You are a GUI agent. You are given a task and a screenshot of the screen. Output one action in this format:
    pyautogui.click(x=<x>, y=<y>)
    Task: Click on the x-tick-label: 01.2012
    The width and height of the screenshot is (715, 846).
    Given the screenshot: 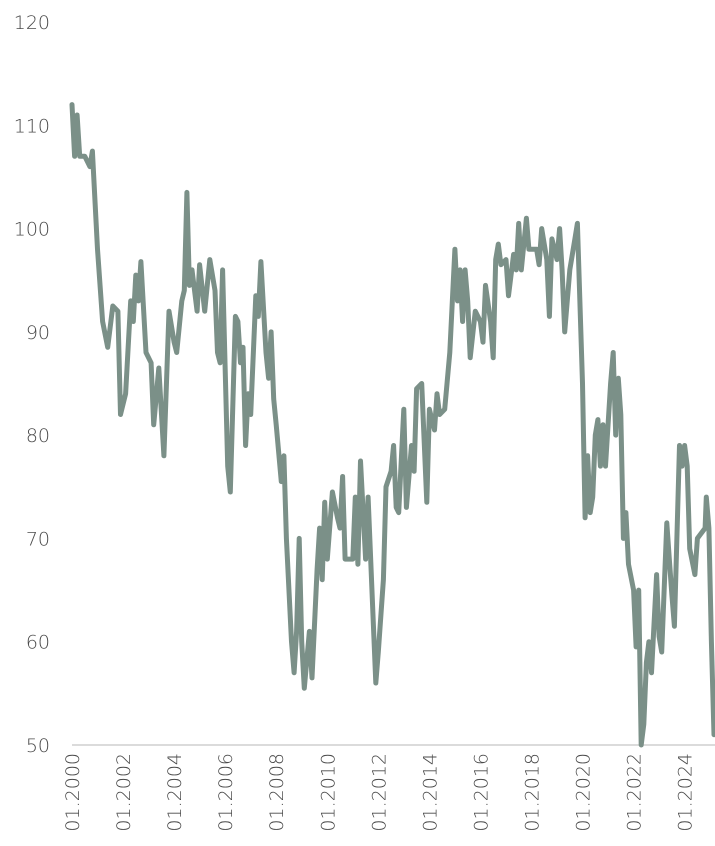 What is the action you would take?
    pyautogui.click(x=379, y=792)
    